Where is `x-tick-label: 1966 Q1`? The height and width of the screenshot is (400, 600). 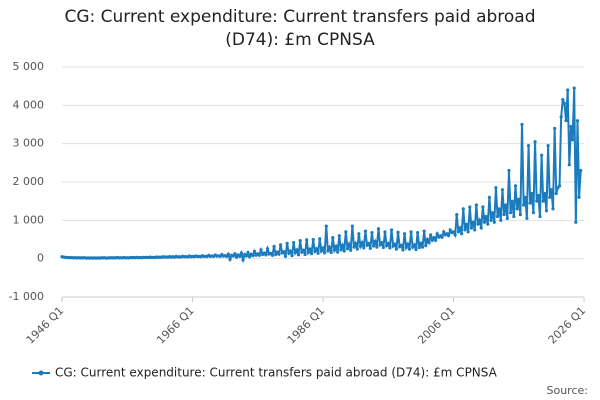
x-tick-label: 1966 Q1 is located at coordinates (175, 325).